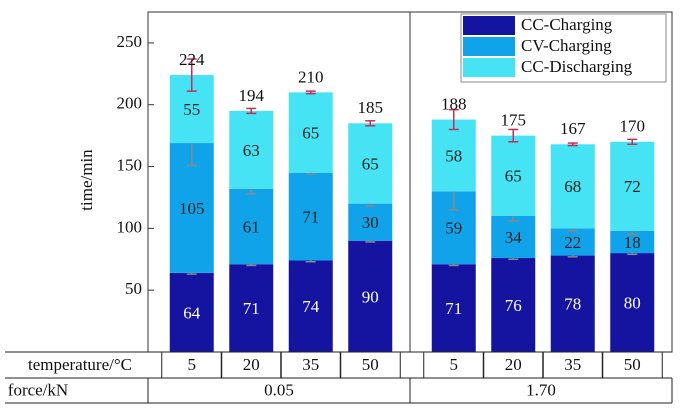  I want to click on value-label: 58, so click(453, 155).